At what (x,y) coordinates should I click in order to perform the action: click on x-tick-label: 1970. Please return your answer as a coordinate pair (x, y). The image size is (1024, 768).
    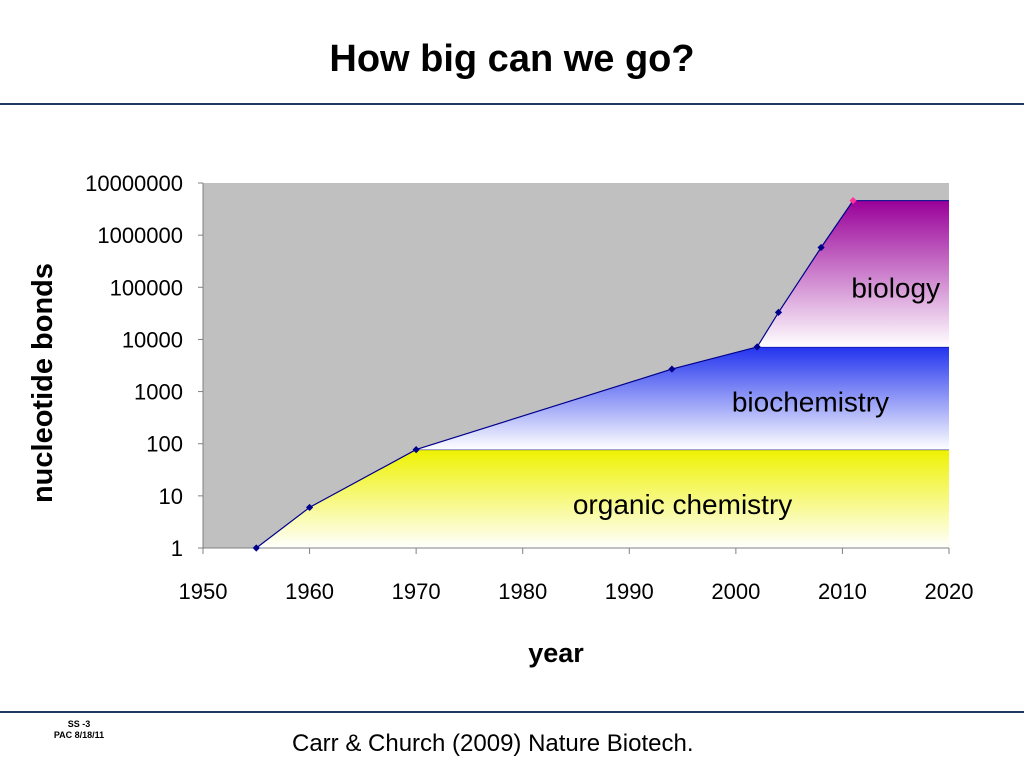
    Looking at the image, I should click on (416, 591).